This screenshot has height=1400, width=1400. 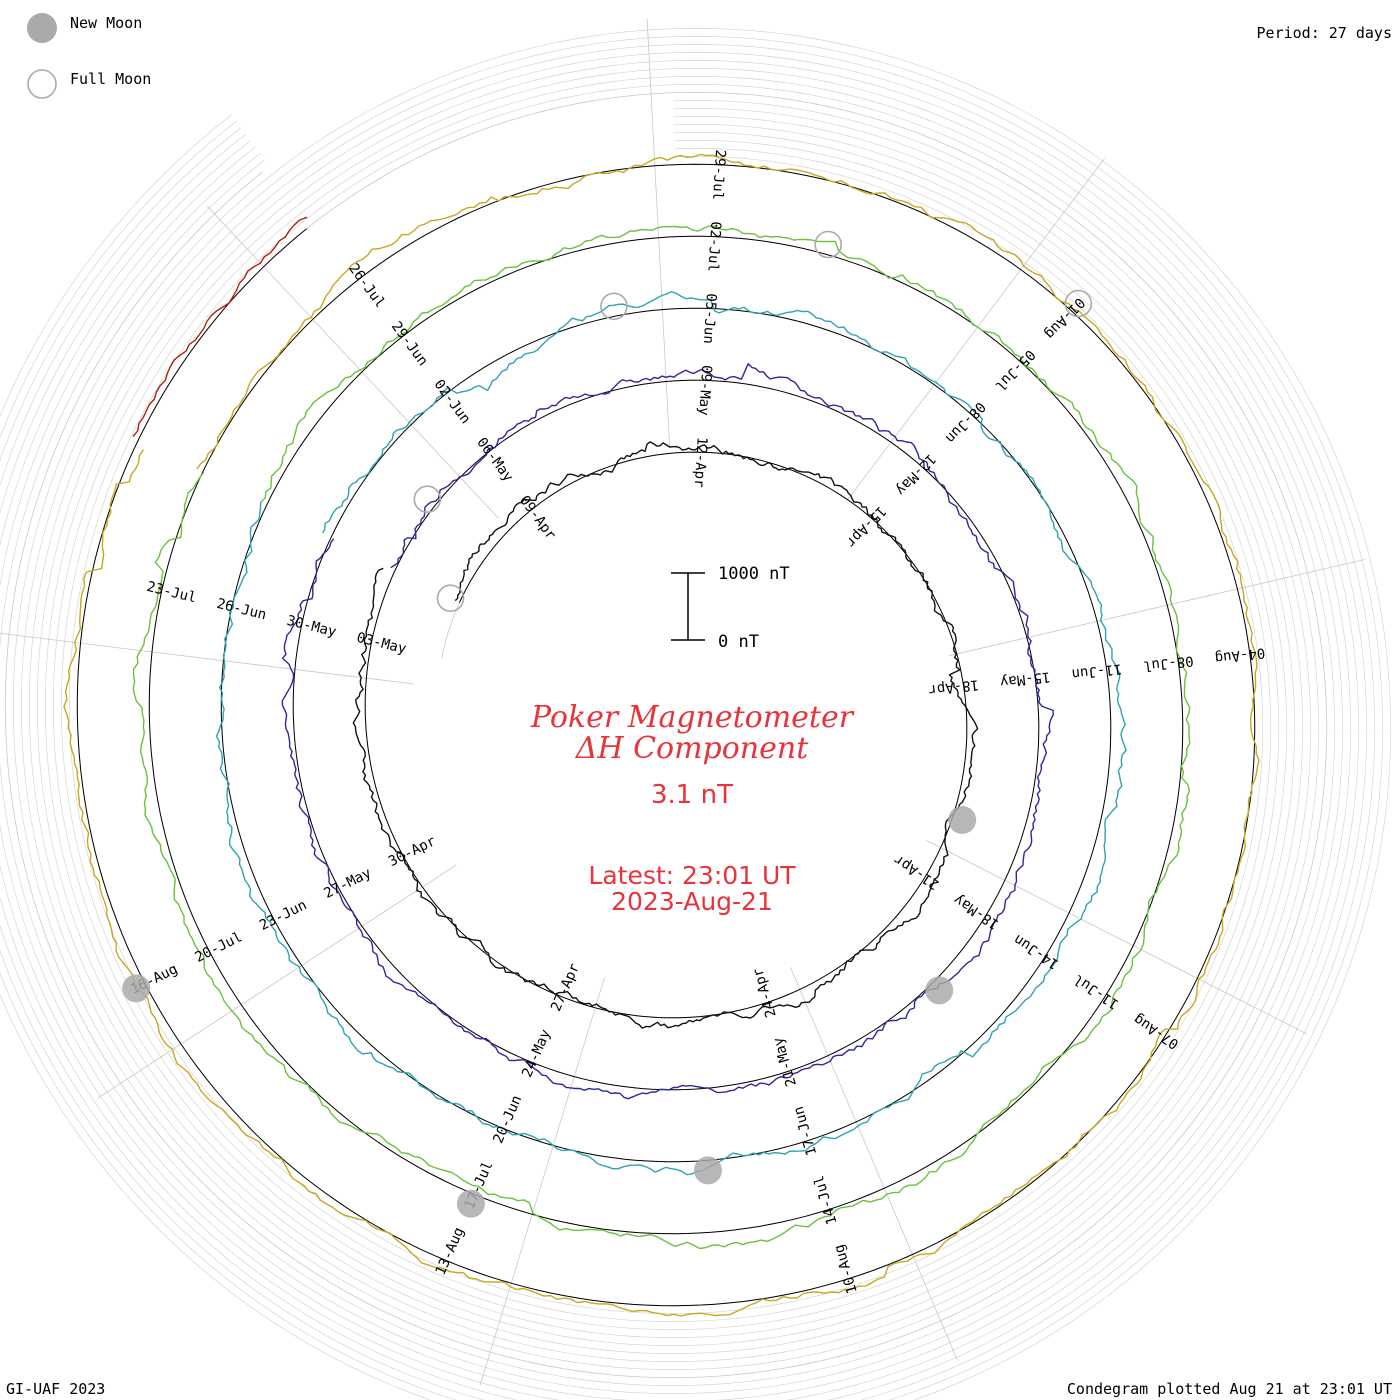 I want to click on date-label: 17-Jun, so click(x=806, y=1130).